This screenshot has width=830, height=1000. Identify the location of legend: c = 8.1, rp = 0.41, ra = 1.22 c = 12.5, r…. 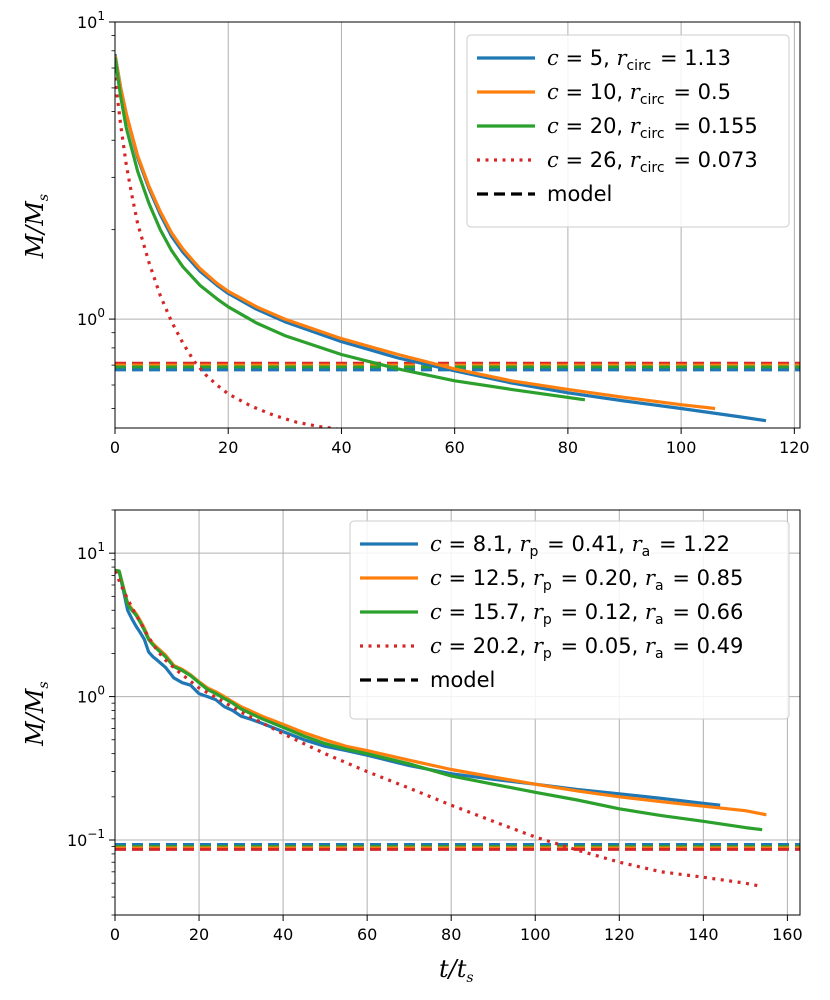
(569, 620).